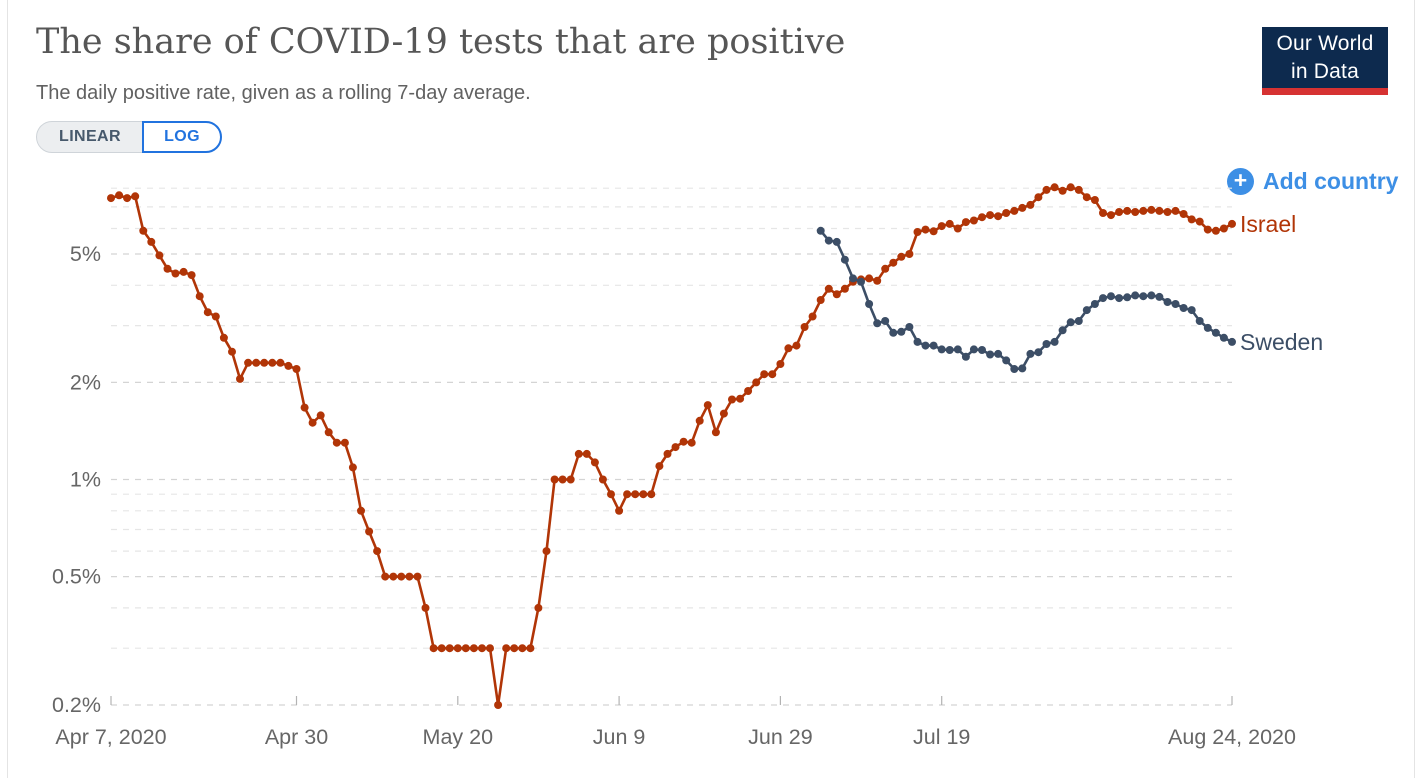 The image size is (1422, 778). Describe the element at coordinates (1026, 299) in the screenshot. I see `sweden-points` at that location.